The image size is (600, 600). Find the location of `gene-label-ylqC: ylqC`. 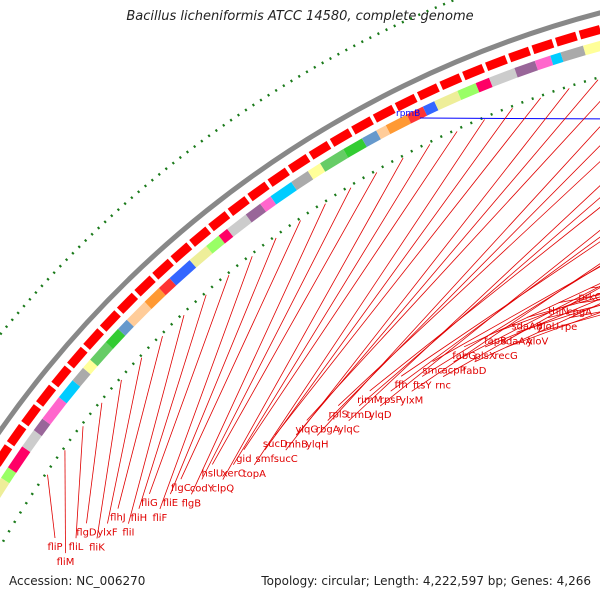

gene-label-ylqC: ylqC is located at coordinates (349, 430).